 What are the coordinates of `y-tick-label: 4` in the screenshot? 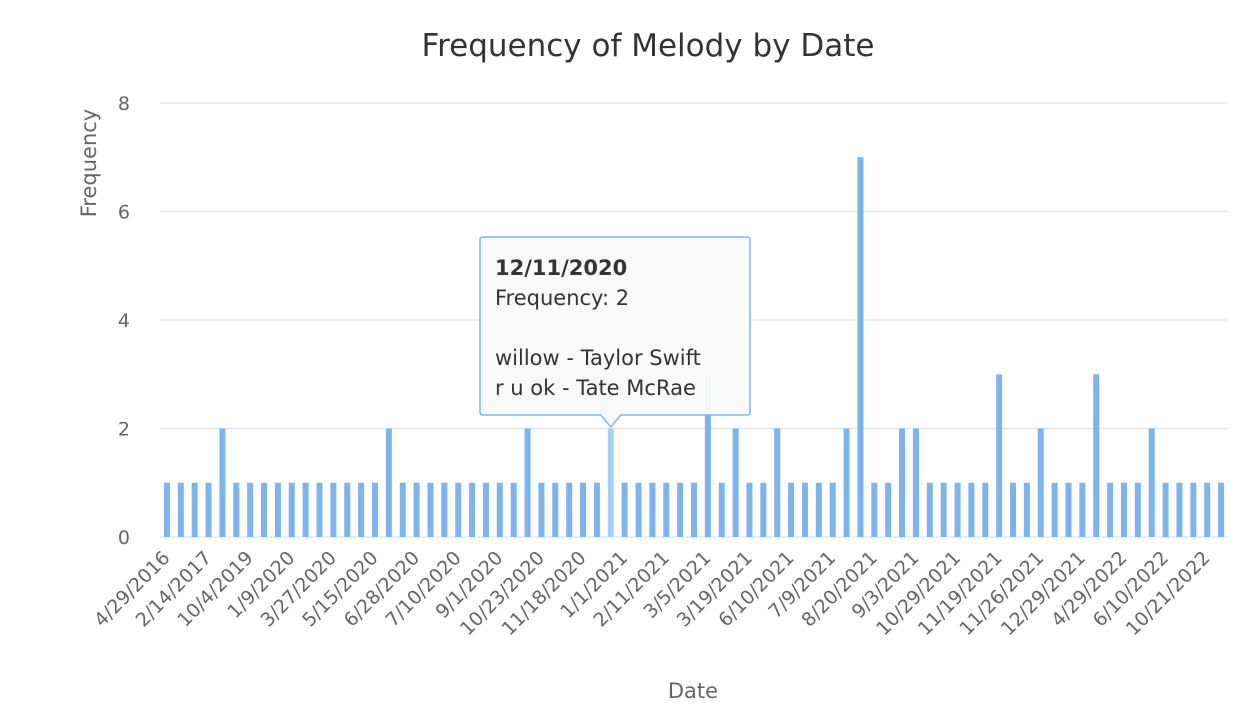 It's located at (124, 321).